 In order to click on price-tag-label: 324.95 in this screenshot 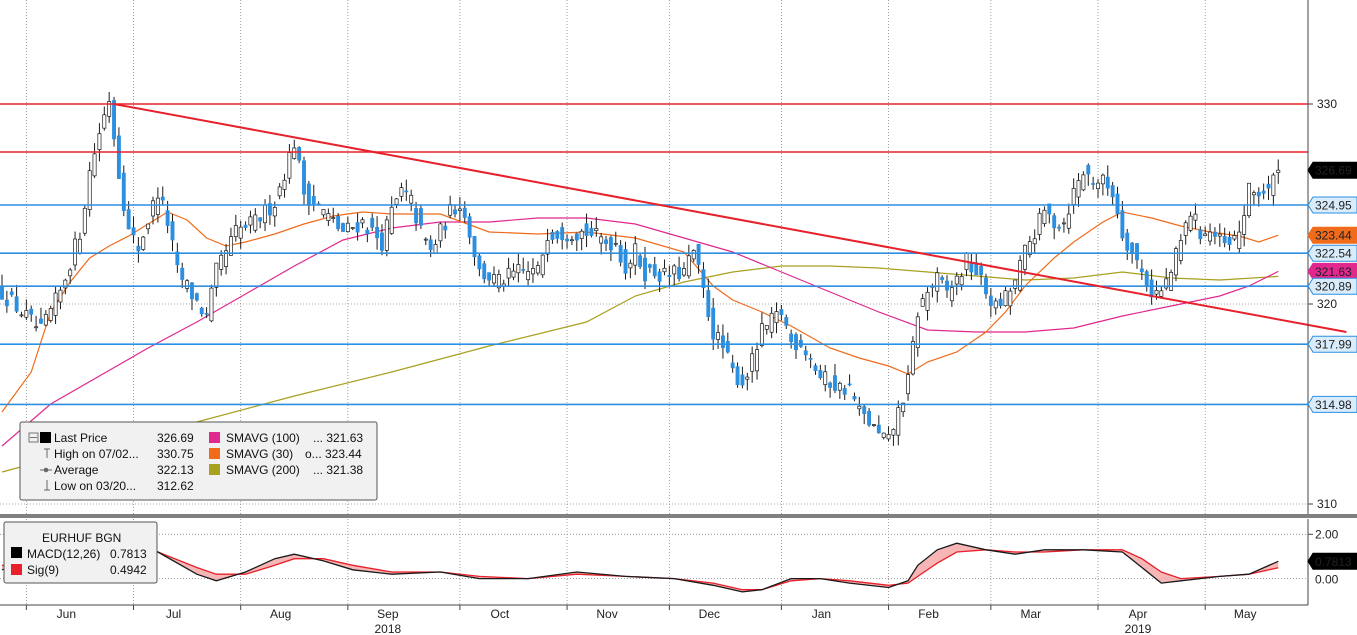, I will do `click(1333, 206)`.